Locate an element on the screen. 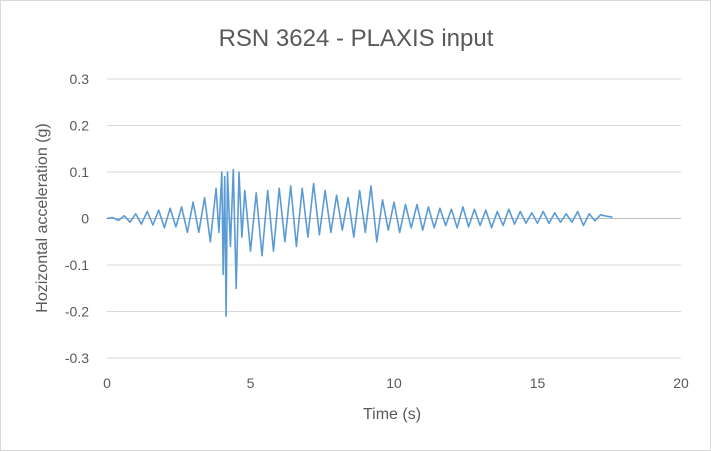  x-tick-label: 15 is located at coordinates (538, 383).